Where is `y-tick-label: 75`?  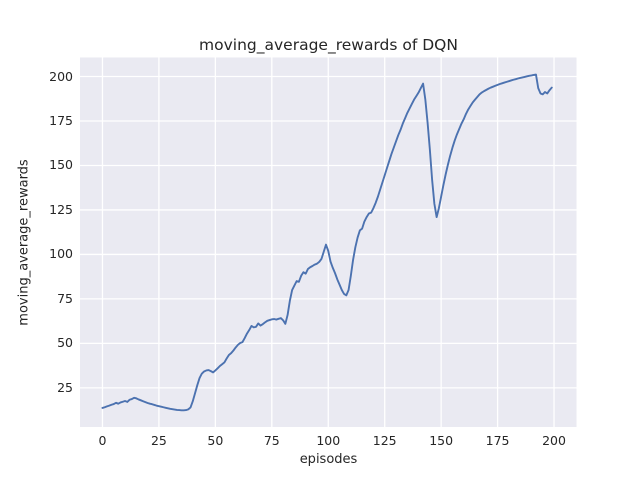
y-tick-label: 75 is located at coordinates (65, 298).